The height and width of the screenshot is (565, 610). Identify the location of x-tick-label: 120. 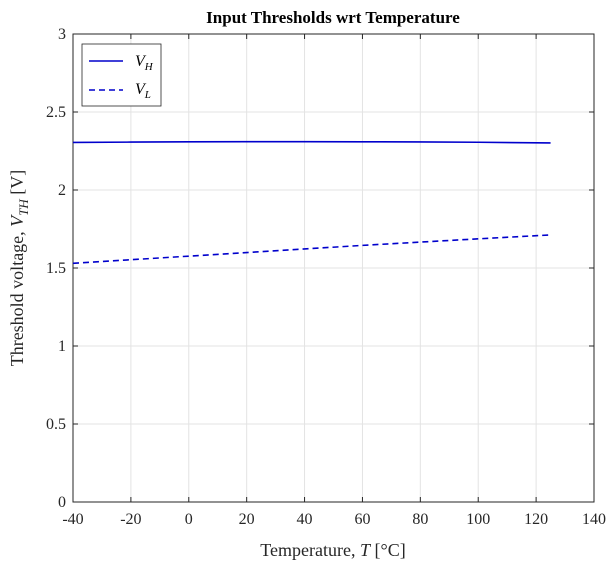
(536, 519).